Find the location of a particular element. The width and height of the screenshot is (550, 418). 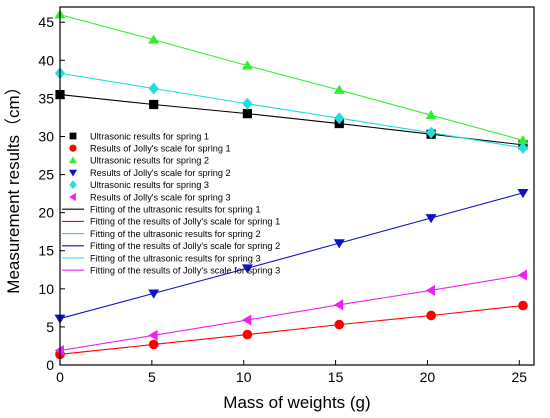

y-tick-label: 5 is located at coordinates (50, 327).